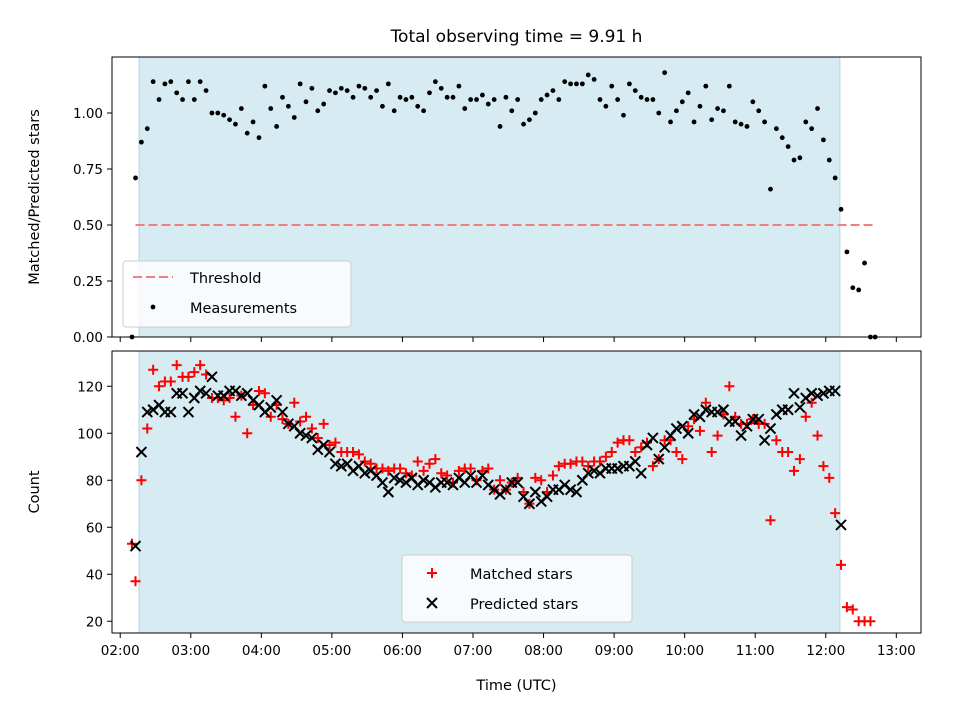 Image resolution: width=960 pixels, height=720 pixels. Describe the element at coordinates (88, 170) in the screenshot. I see `y-tick-label: 0.75` at that location.